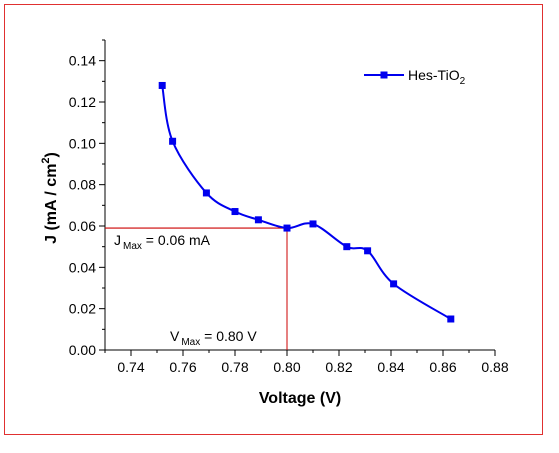  What do you see at coordinates (82, 102) in the screenshot?
I see `y-tick-label: 0.12` at bounding box center [82, 102].